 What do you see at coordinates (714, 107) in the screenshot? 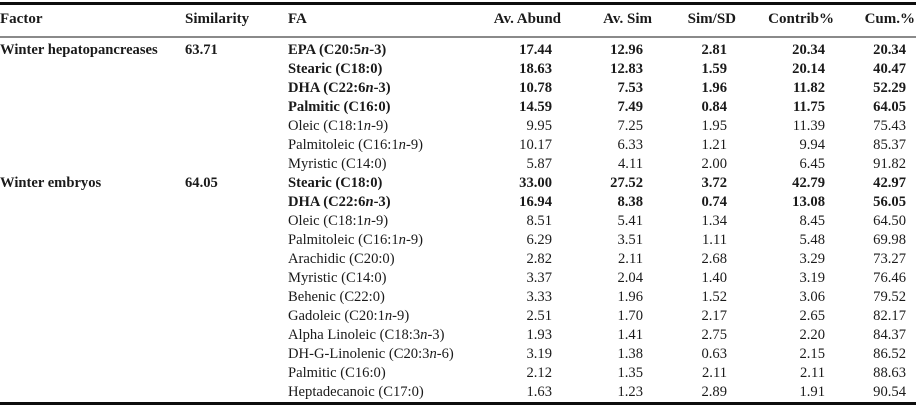
I see `sim-sd-cell: 0.84` at bounding box center [714, 107].